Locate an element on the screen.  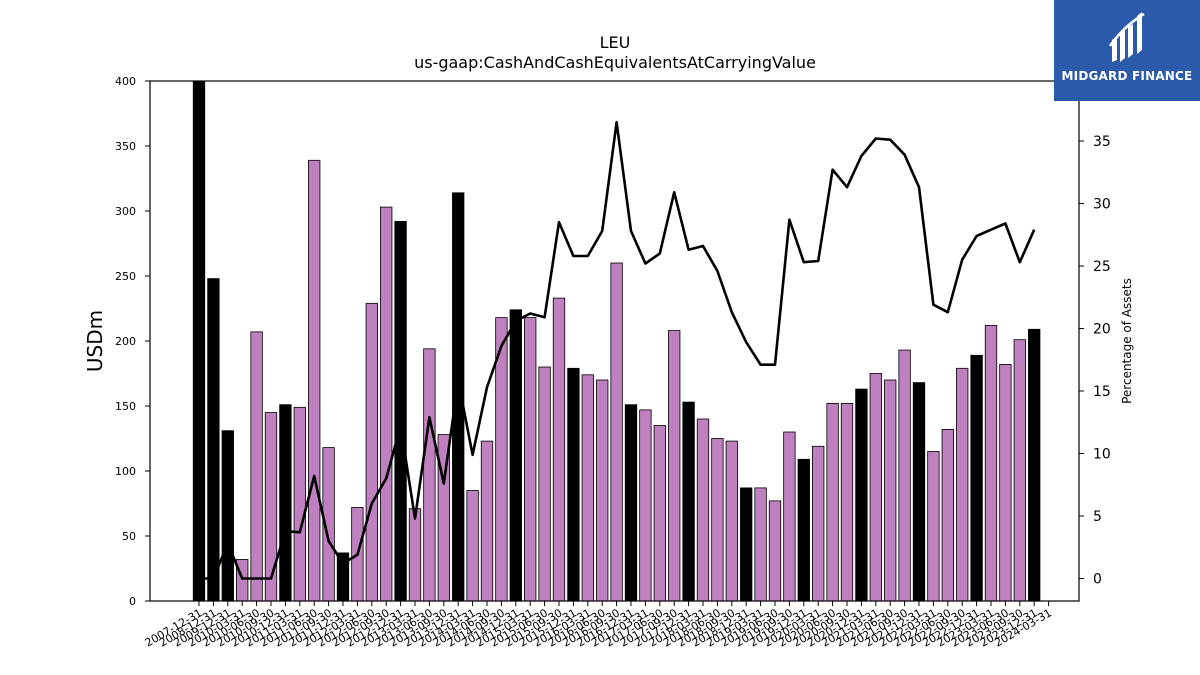
y-tick-label-150: 150 is located at coordinates (125, 406).